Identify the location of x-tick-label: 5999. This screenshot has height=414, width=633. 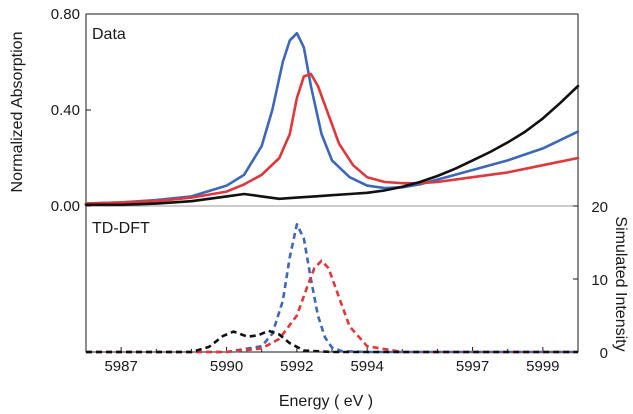
(542, 366).